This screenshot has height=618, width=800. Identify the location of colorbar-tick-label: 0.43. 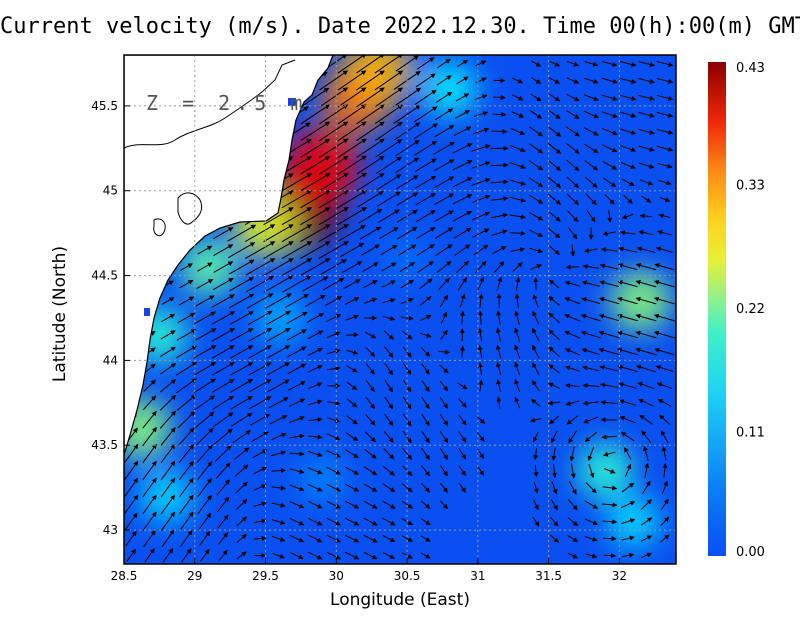
(750, 68).